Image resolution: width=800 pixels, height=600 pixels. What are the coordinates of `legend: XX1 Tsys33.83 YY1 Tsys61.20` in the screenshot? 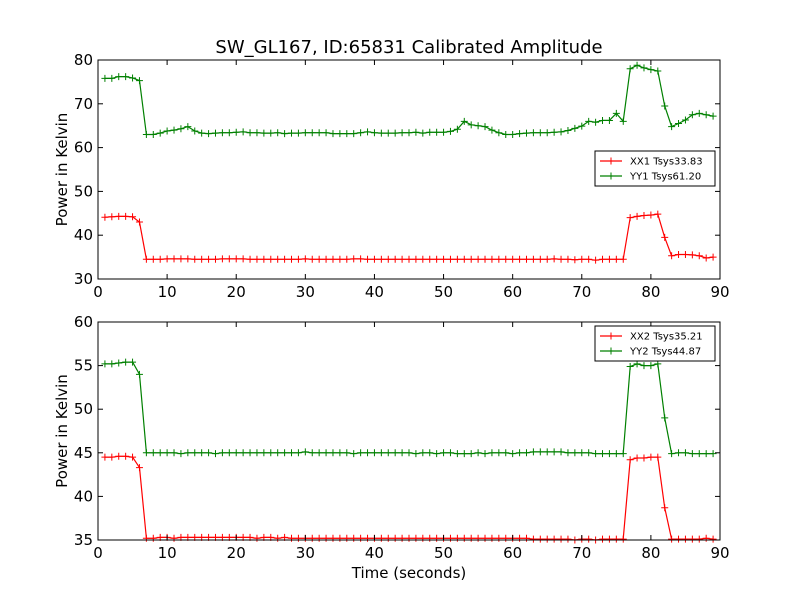 It's located at (655, 168).